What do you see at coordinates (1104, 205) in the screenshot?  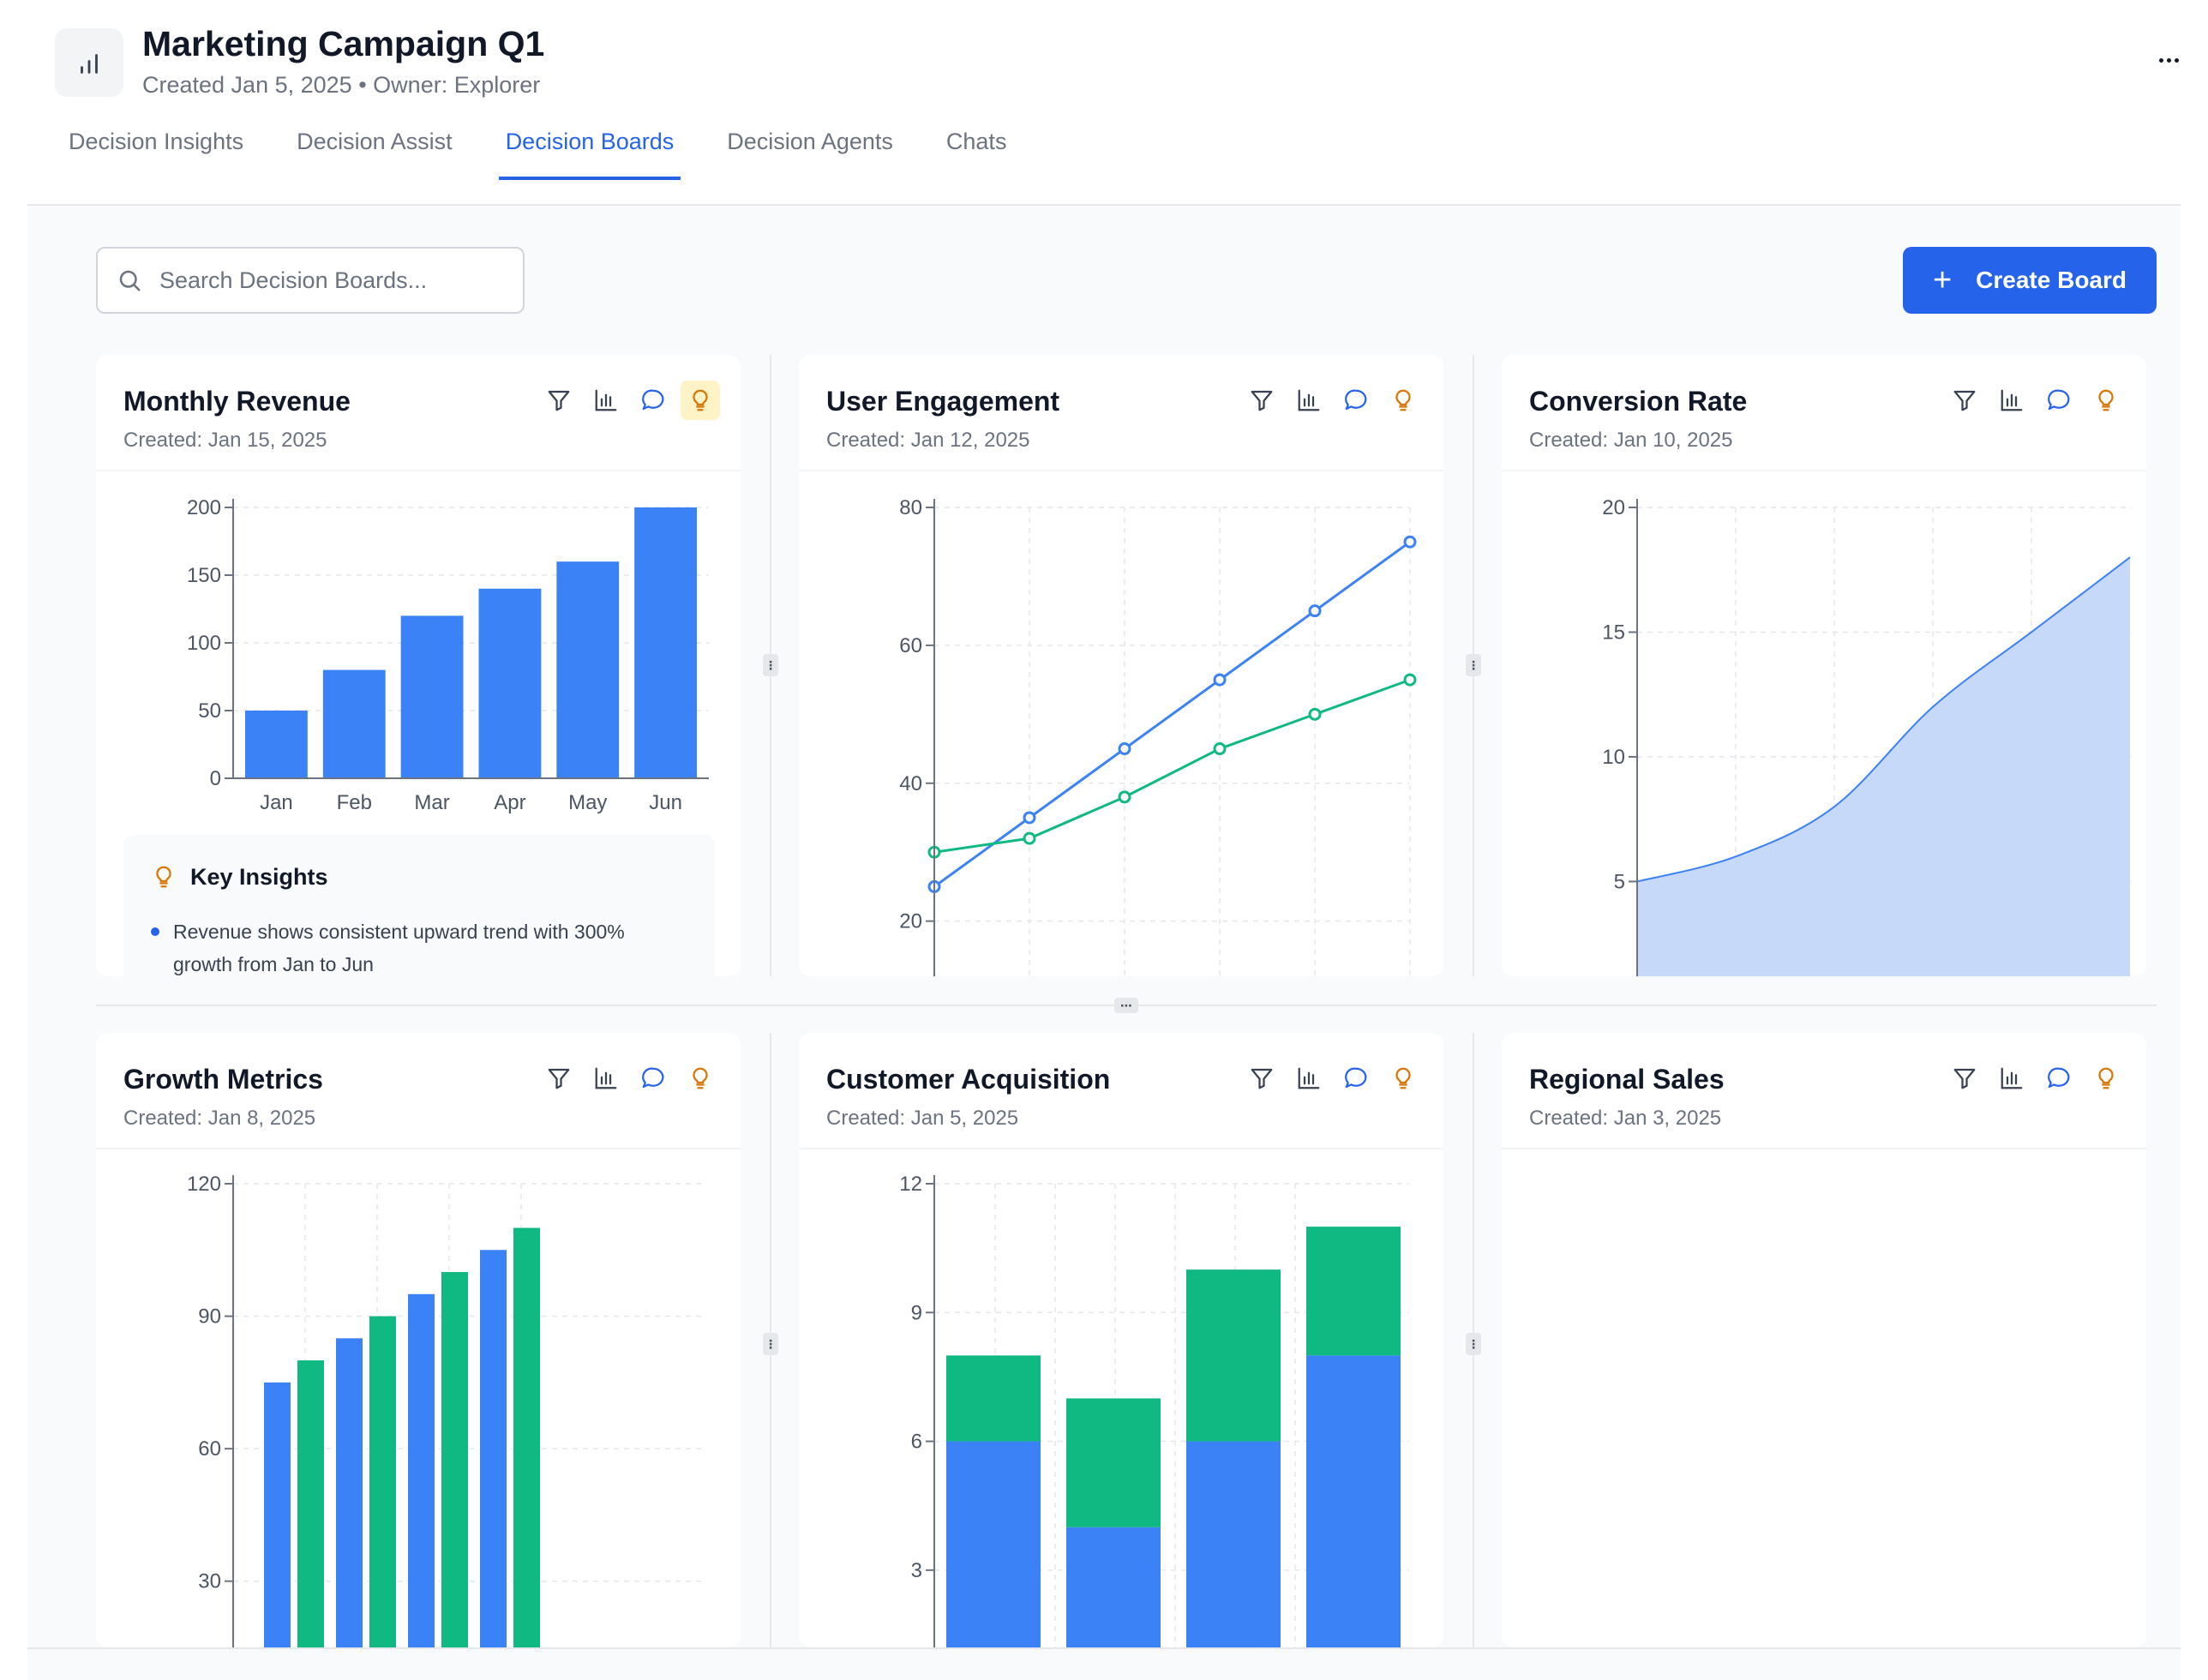 I see `header-divider` at bounding box center [1104, 205].